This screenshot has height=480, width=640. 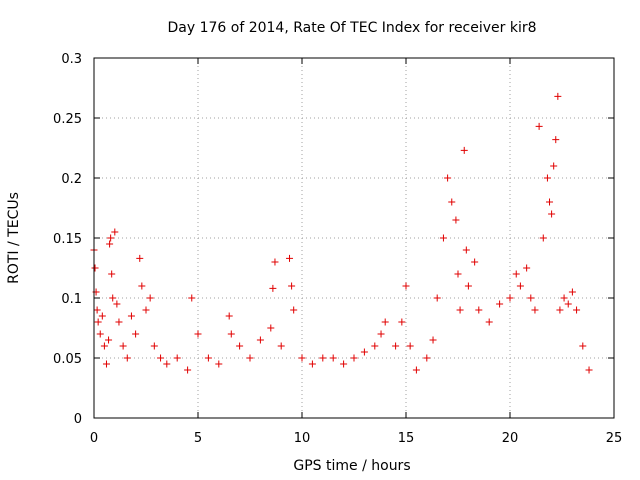 What do you see at coordinates (67, 119) in the screenshot?
I see `y-tick-label: 0.25` at bounding box center [67, 119].